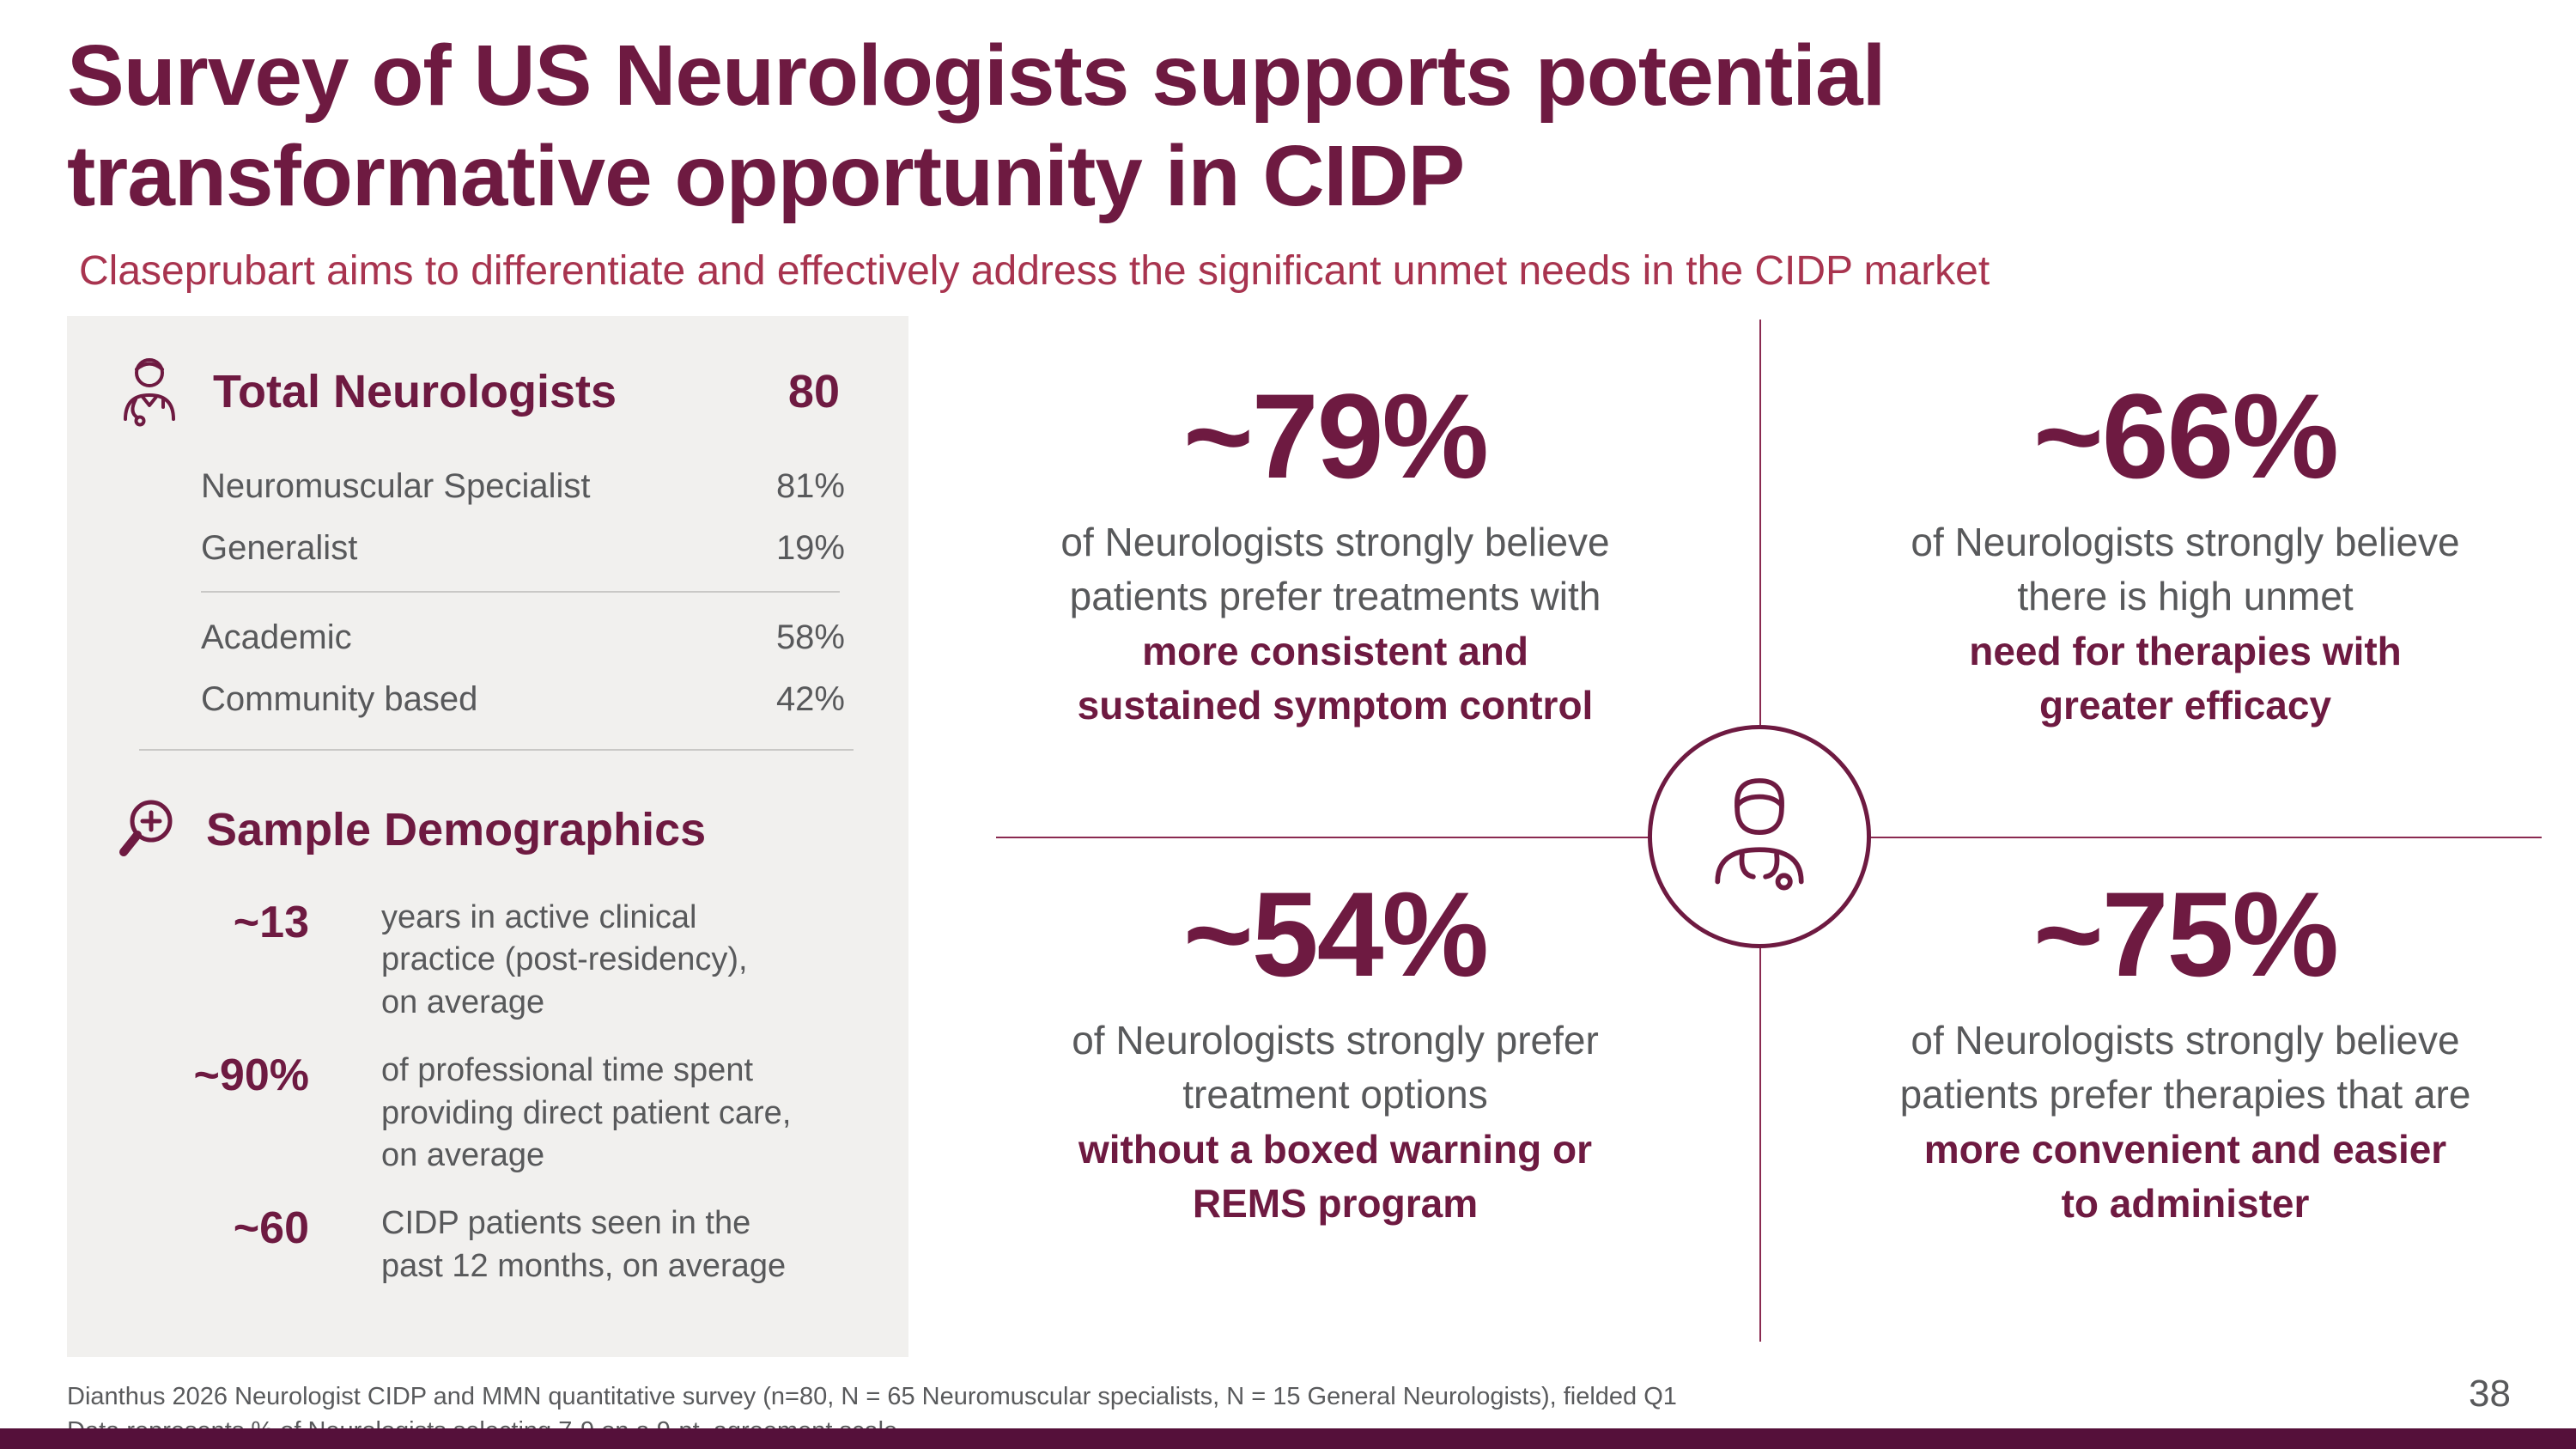 The height and width of the screenshot is (1449, 2576). I want to click on quadrant-stat: ~54%, so click(1336, 934).